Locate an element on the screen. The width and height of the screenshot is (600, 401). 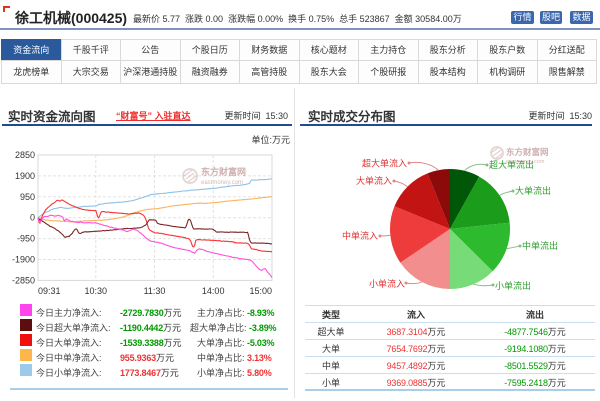
svg-text: 2850 is located at coordinates (25, 155).